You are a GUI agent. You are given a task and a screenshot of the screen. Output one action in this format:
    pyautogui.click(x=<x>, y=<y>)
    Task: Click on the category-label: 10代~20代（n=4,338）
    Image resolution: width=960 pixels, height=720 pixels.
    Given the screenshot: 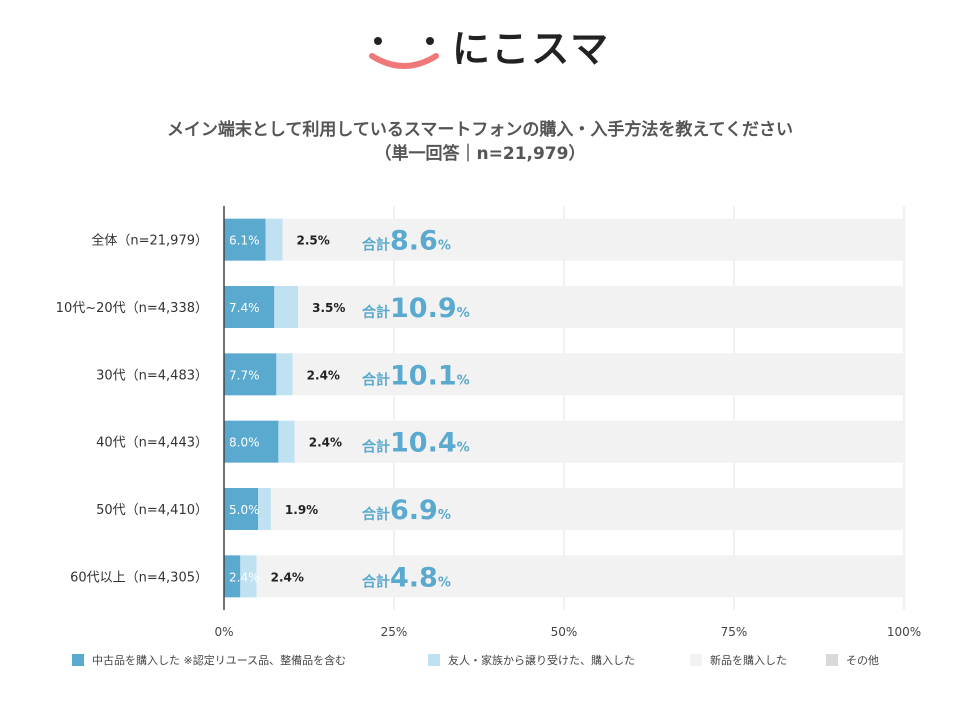 What is the action you would take?
    pyautogui.click(x=132, y=308)
    